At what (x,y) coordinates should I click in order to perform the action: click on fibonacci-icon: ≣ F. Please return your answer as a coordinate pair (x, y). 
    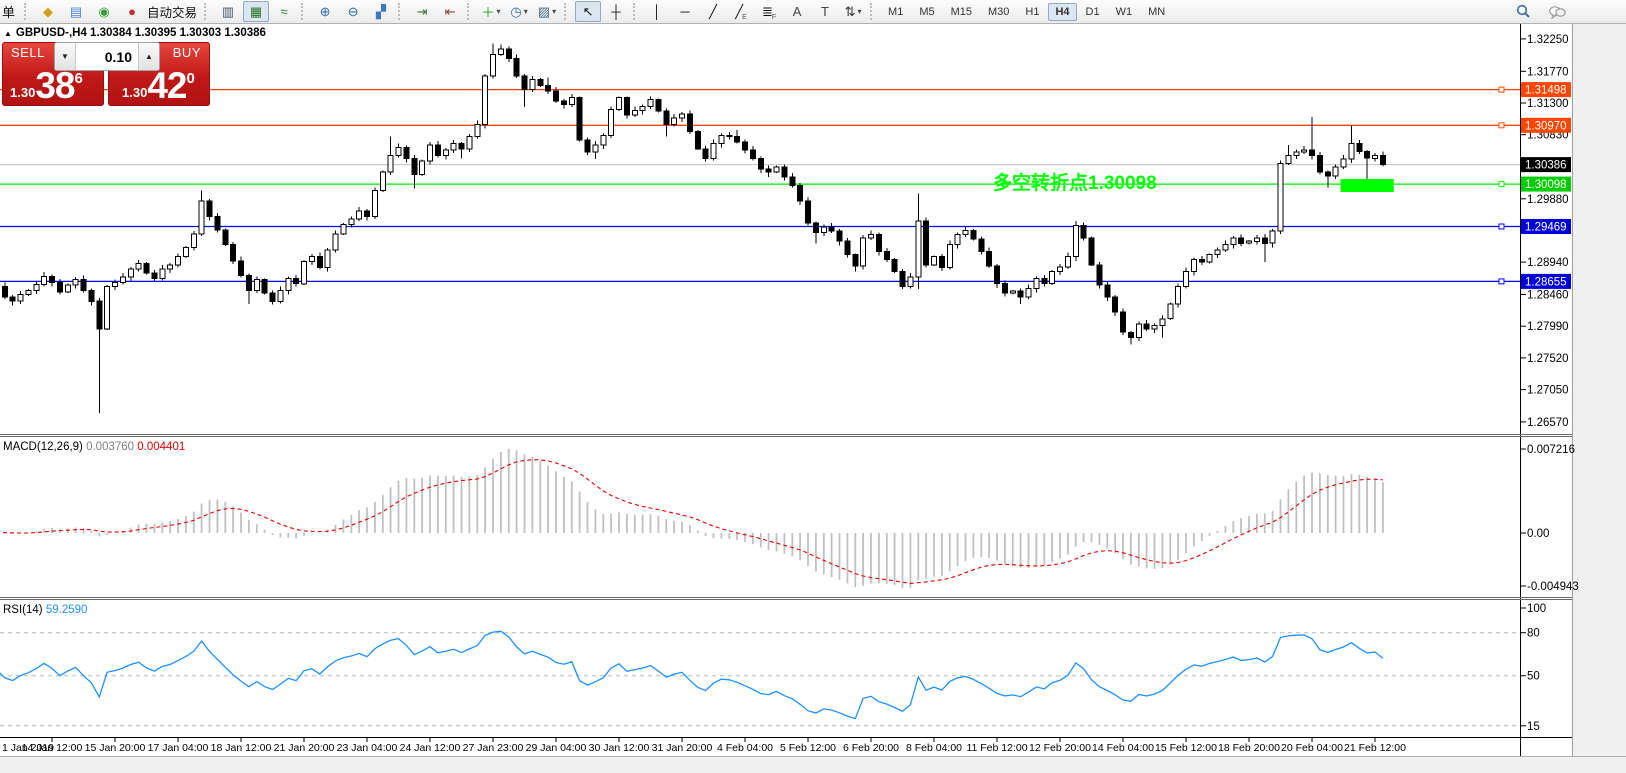
    Looking at the image, I should click on (769, 12).